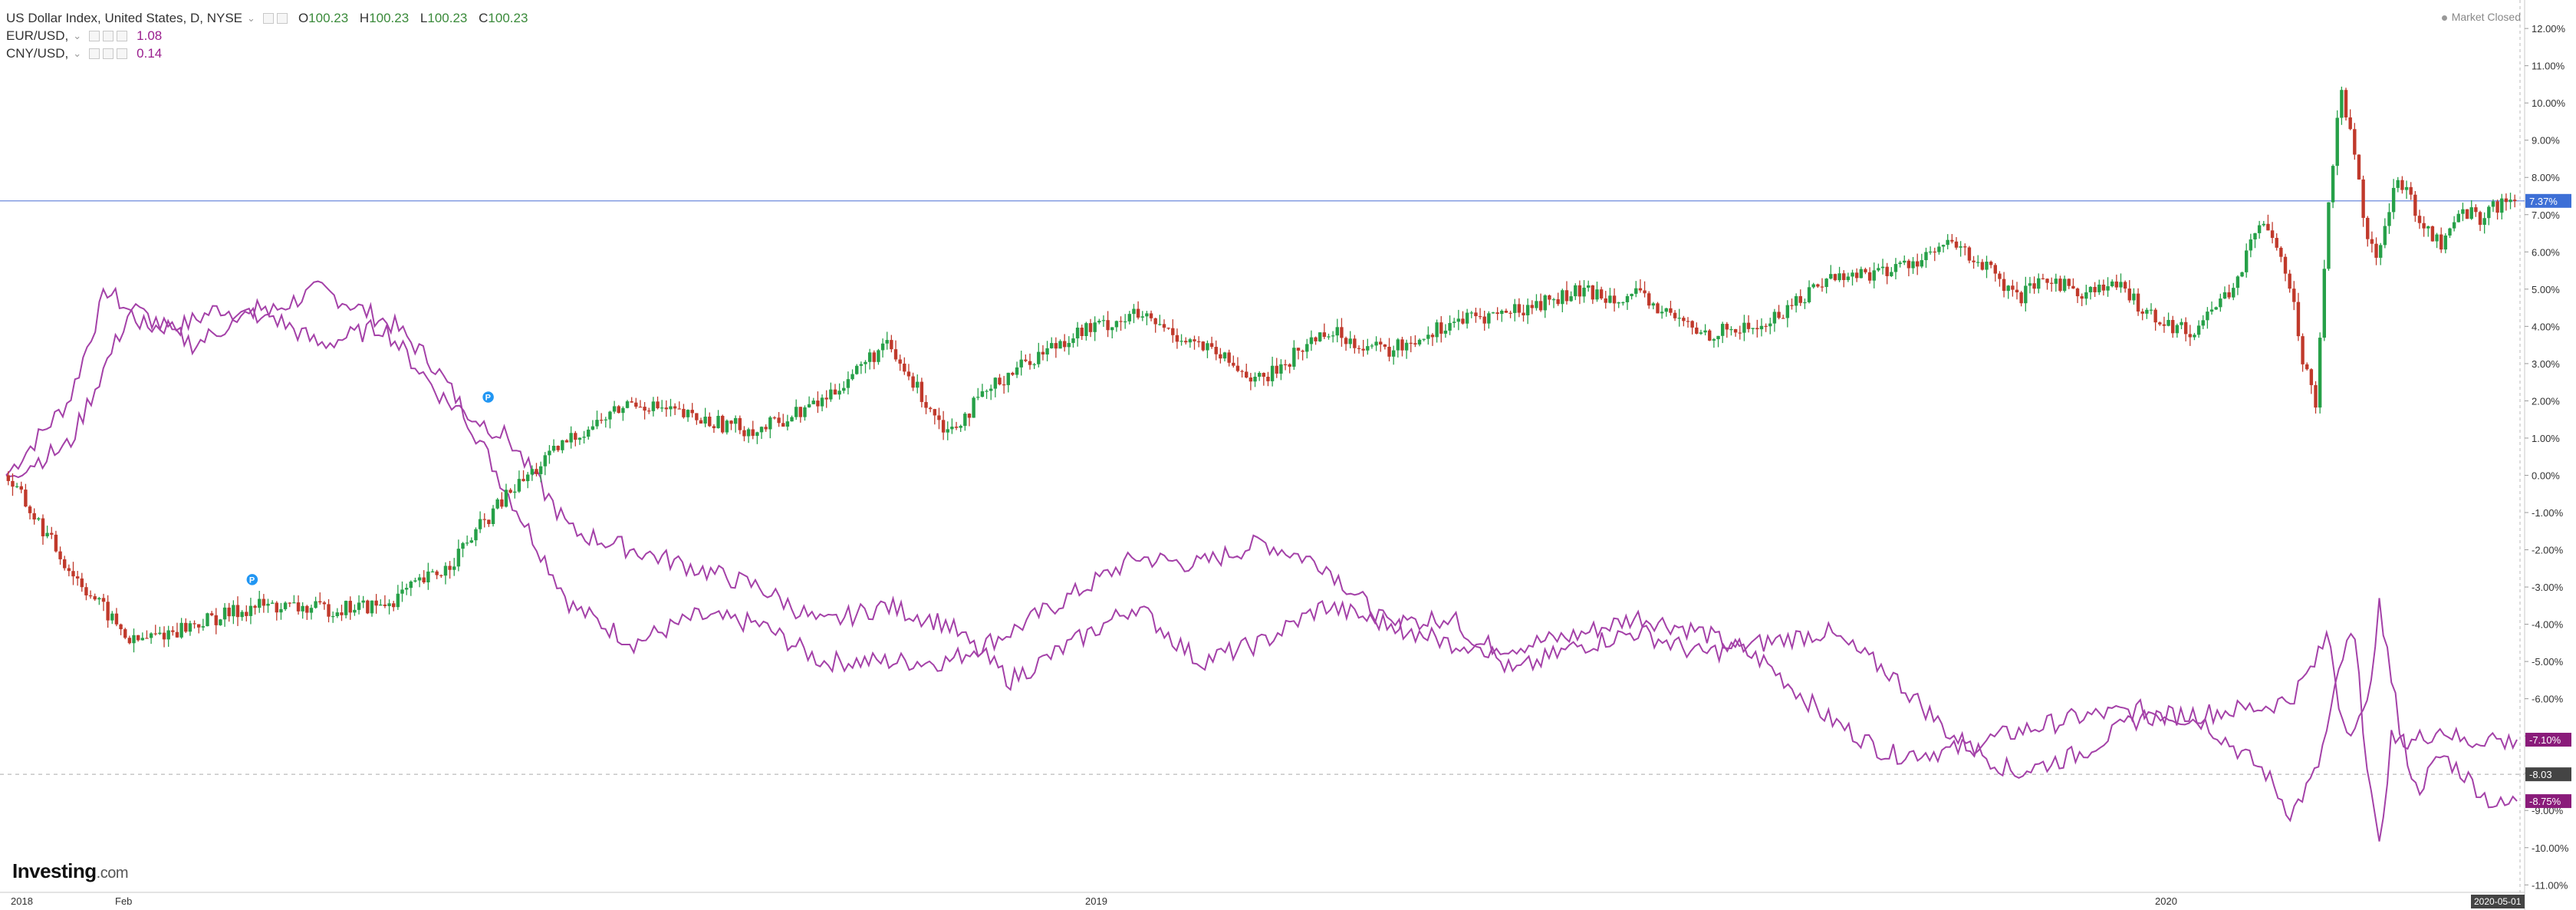 Image resolution: width=2576 pixels, height=910 pixels. I want to click on main-series-title: US Dollar Index, United States, D, NYSE, so click(124, 18).